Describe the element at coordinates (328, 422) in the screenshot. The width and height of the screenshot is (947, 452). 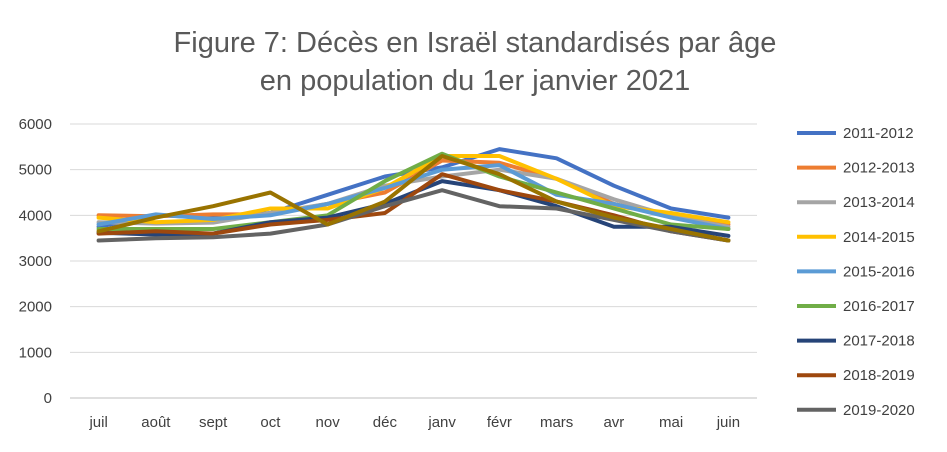
I see `x-tick-label: nov` at that location.